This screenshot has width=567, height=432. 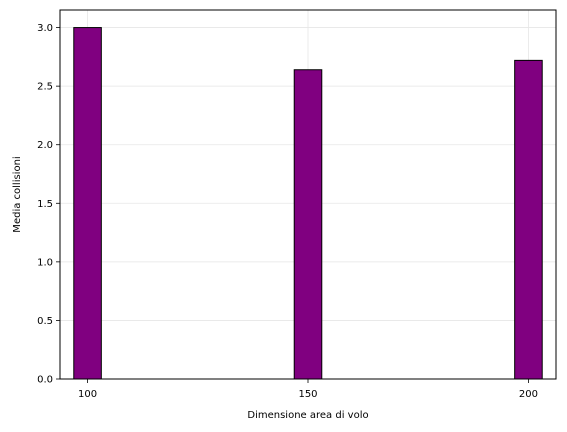 I want to click on y-tick-label: 1.0, so click(x=45, y=262).